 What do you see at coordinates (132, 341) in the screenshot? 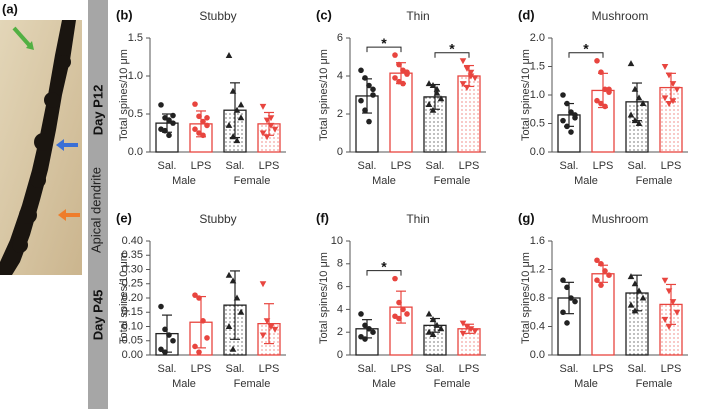
I see `y-tick-label: 0.05` at bounding box center [132, 341].